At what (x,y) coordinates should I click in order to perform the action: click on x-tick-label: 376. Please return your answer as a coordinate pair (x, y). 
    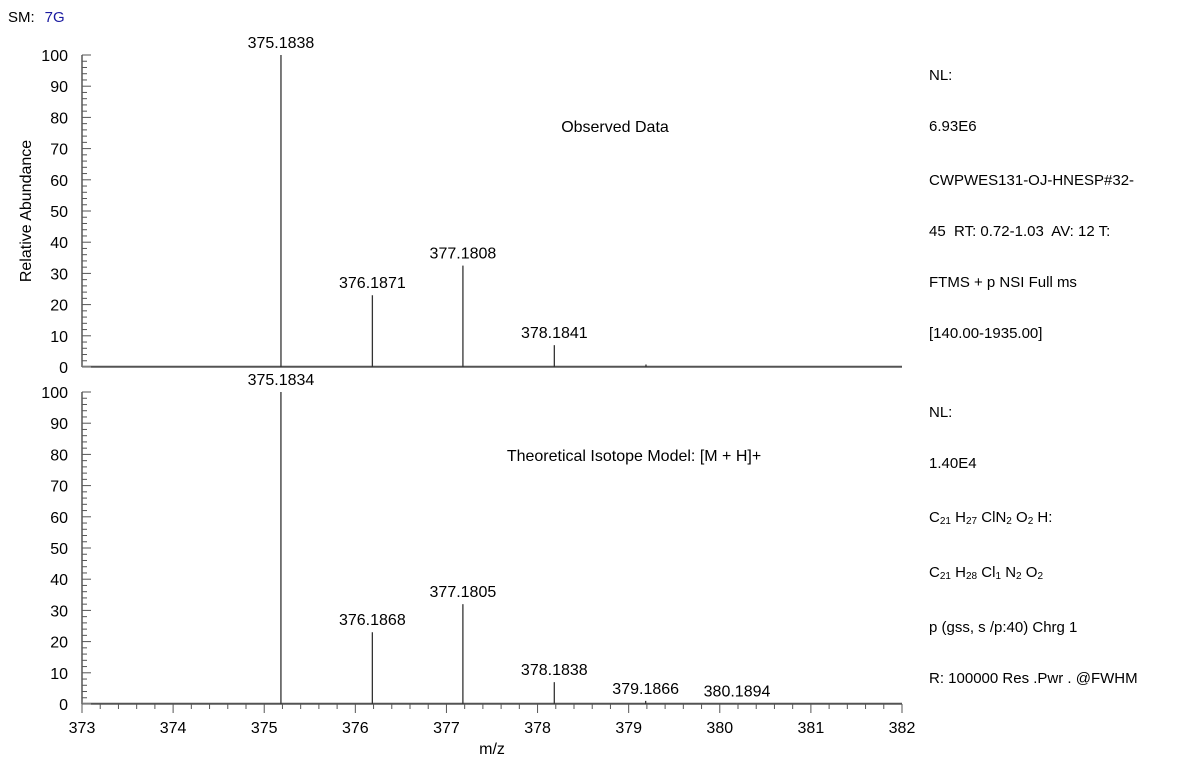
    Looking at the image, I should click on (355, 728).